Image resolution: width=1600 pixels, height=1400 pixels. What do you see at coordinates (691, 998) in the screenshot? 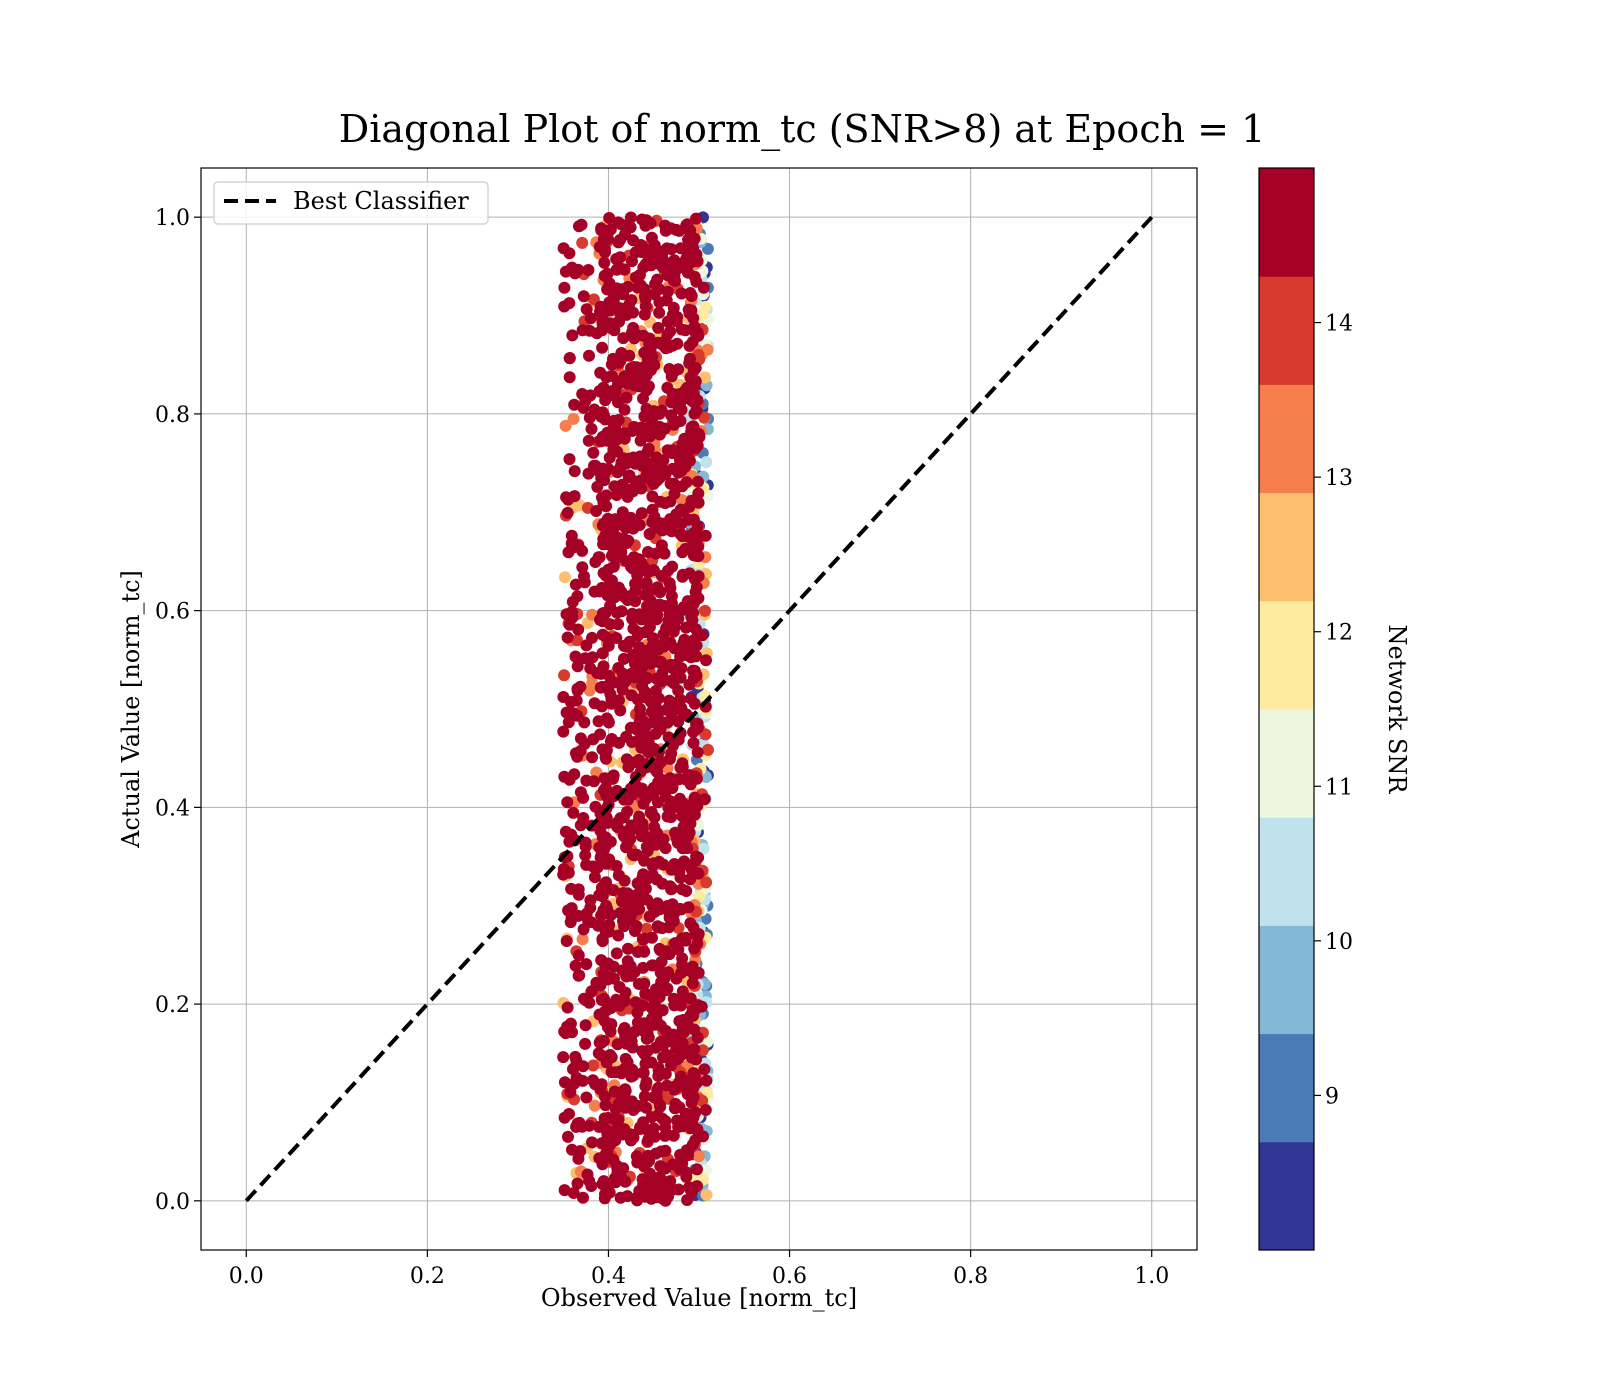
I see `scatter-point-2083` at bounding box center [691, 998].